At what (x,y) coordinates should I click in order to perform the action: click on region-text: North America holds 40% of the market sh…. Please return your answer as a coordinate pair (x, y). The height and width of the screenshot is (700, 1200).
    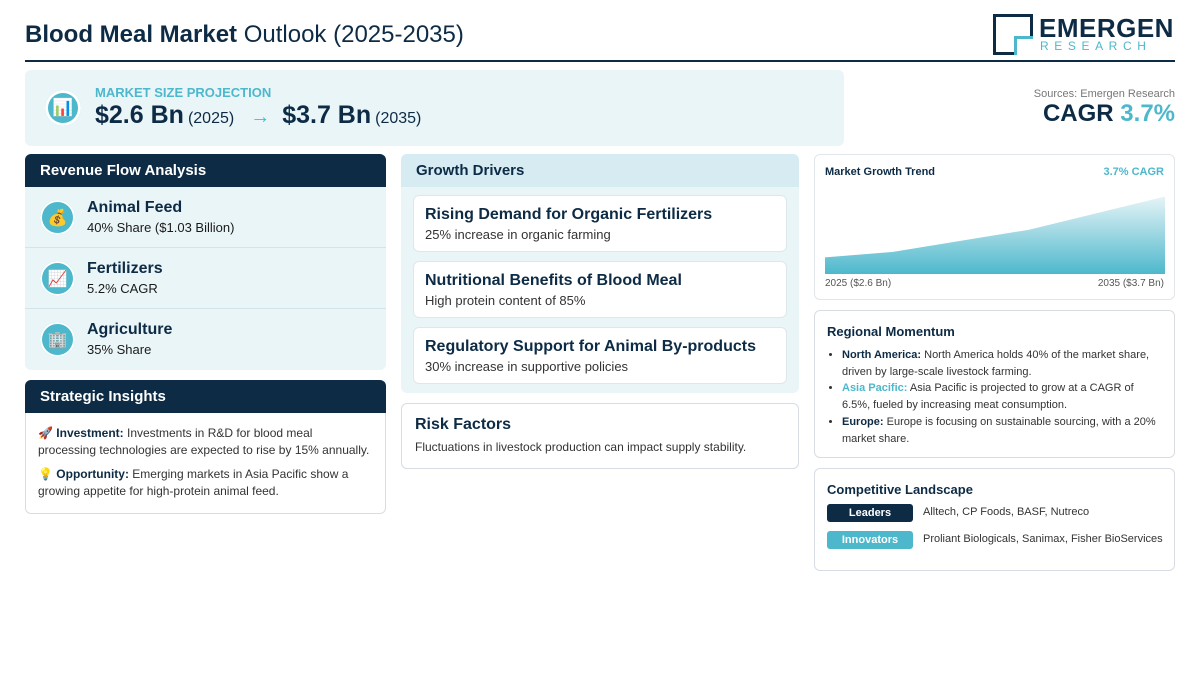
    Looking at the image, I should click on (996, 363).